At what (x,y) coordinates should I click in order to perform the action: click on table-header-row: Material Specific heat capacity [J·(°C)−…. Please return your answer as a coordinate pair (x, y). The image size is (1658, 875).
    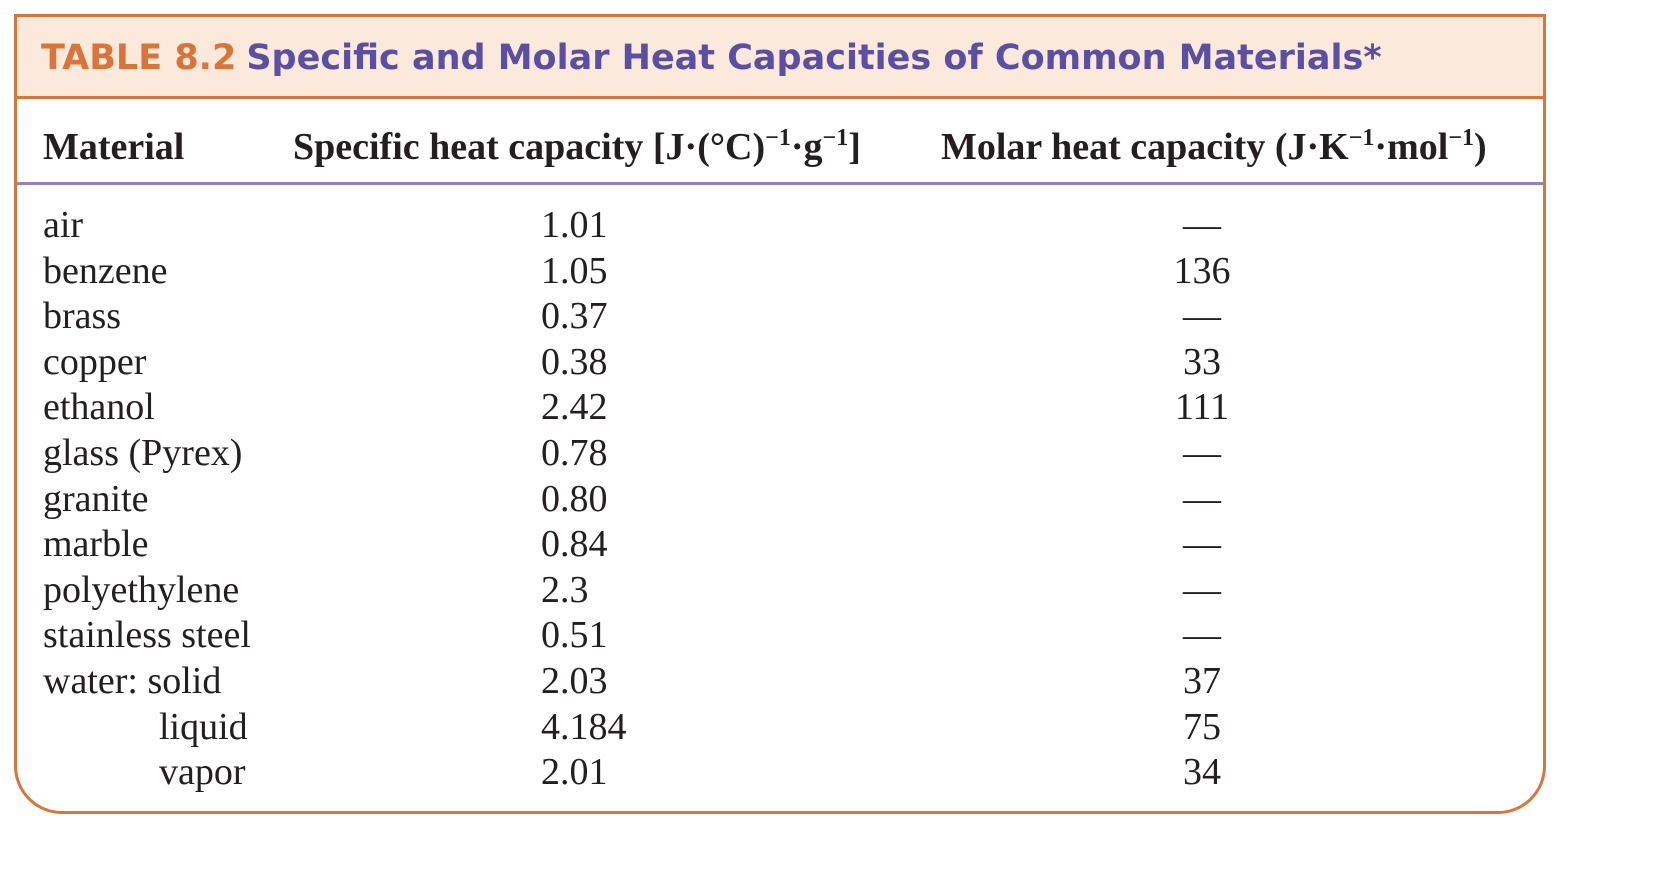
    Looking at the image, I should click on (780, 142).